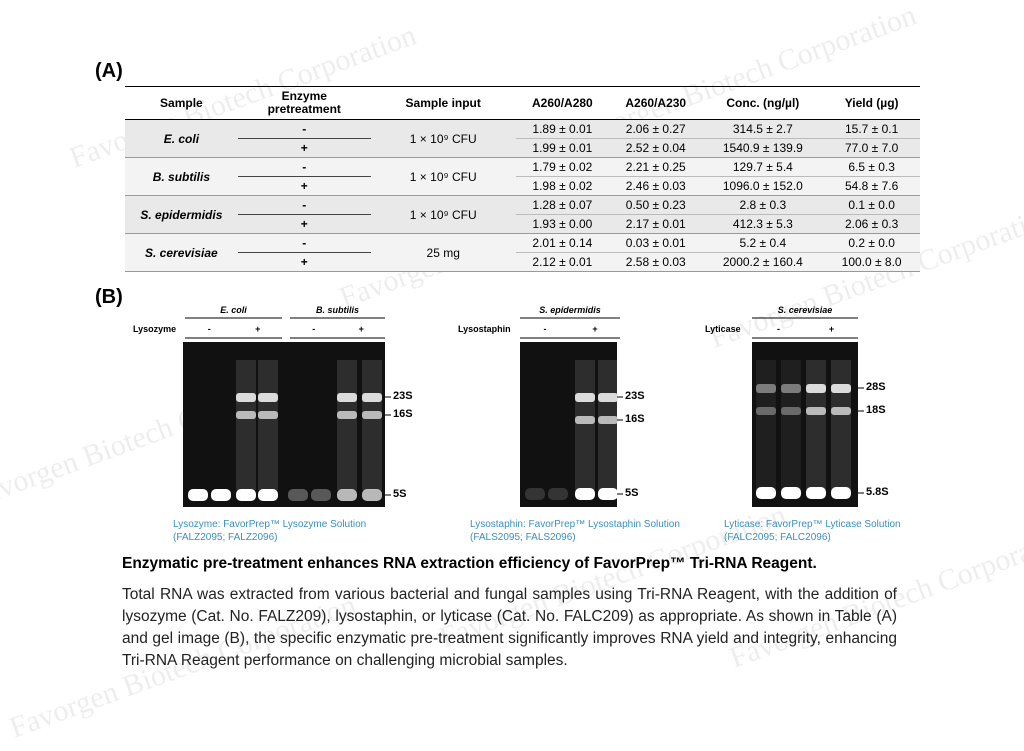 The image size is (1024, 751). I want to click on value-cell: 1.93 ± 0.00, so click(562, 224).